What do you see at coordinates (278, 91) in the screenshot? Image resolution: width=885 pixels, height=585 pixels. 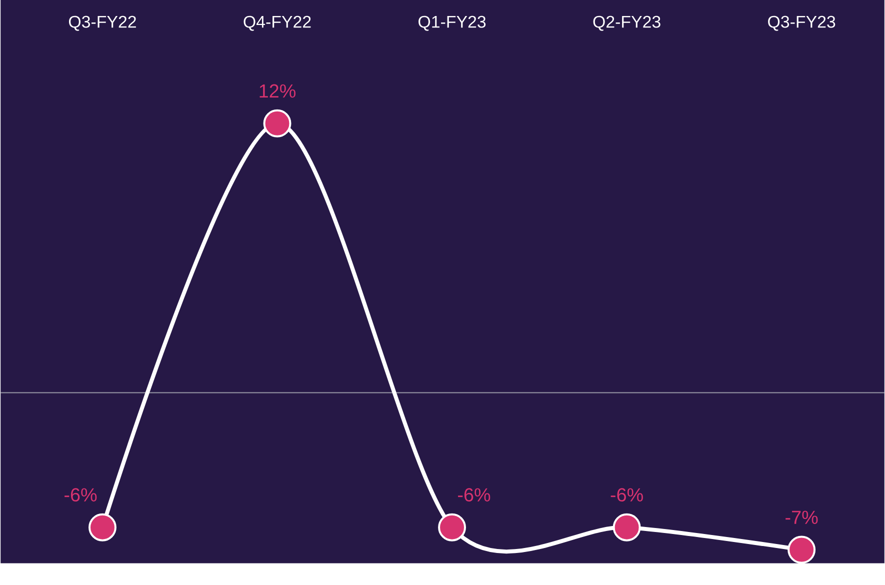 I see `data-label: 12%` at bounding box center [278, 91].